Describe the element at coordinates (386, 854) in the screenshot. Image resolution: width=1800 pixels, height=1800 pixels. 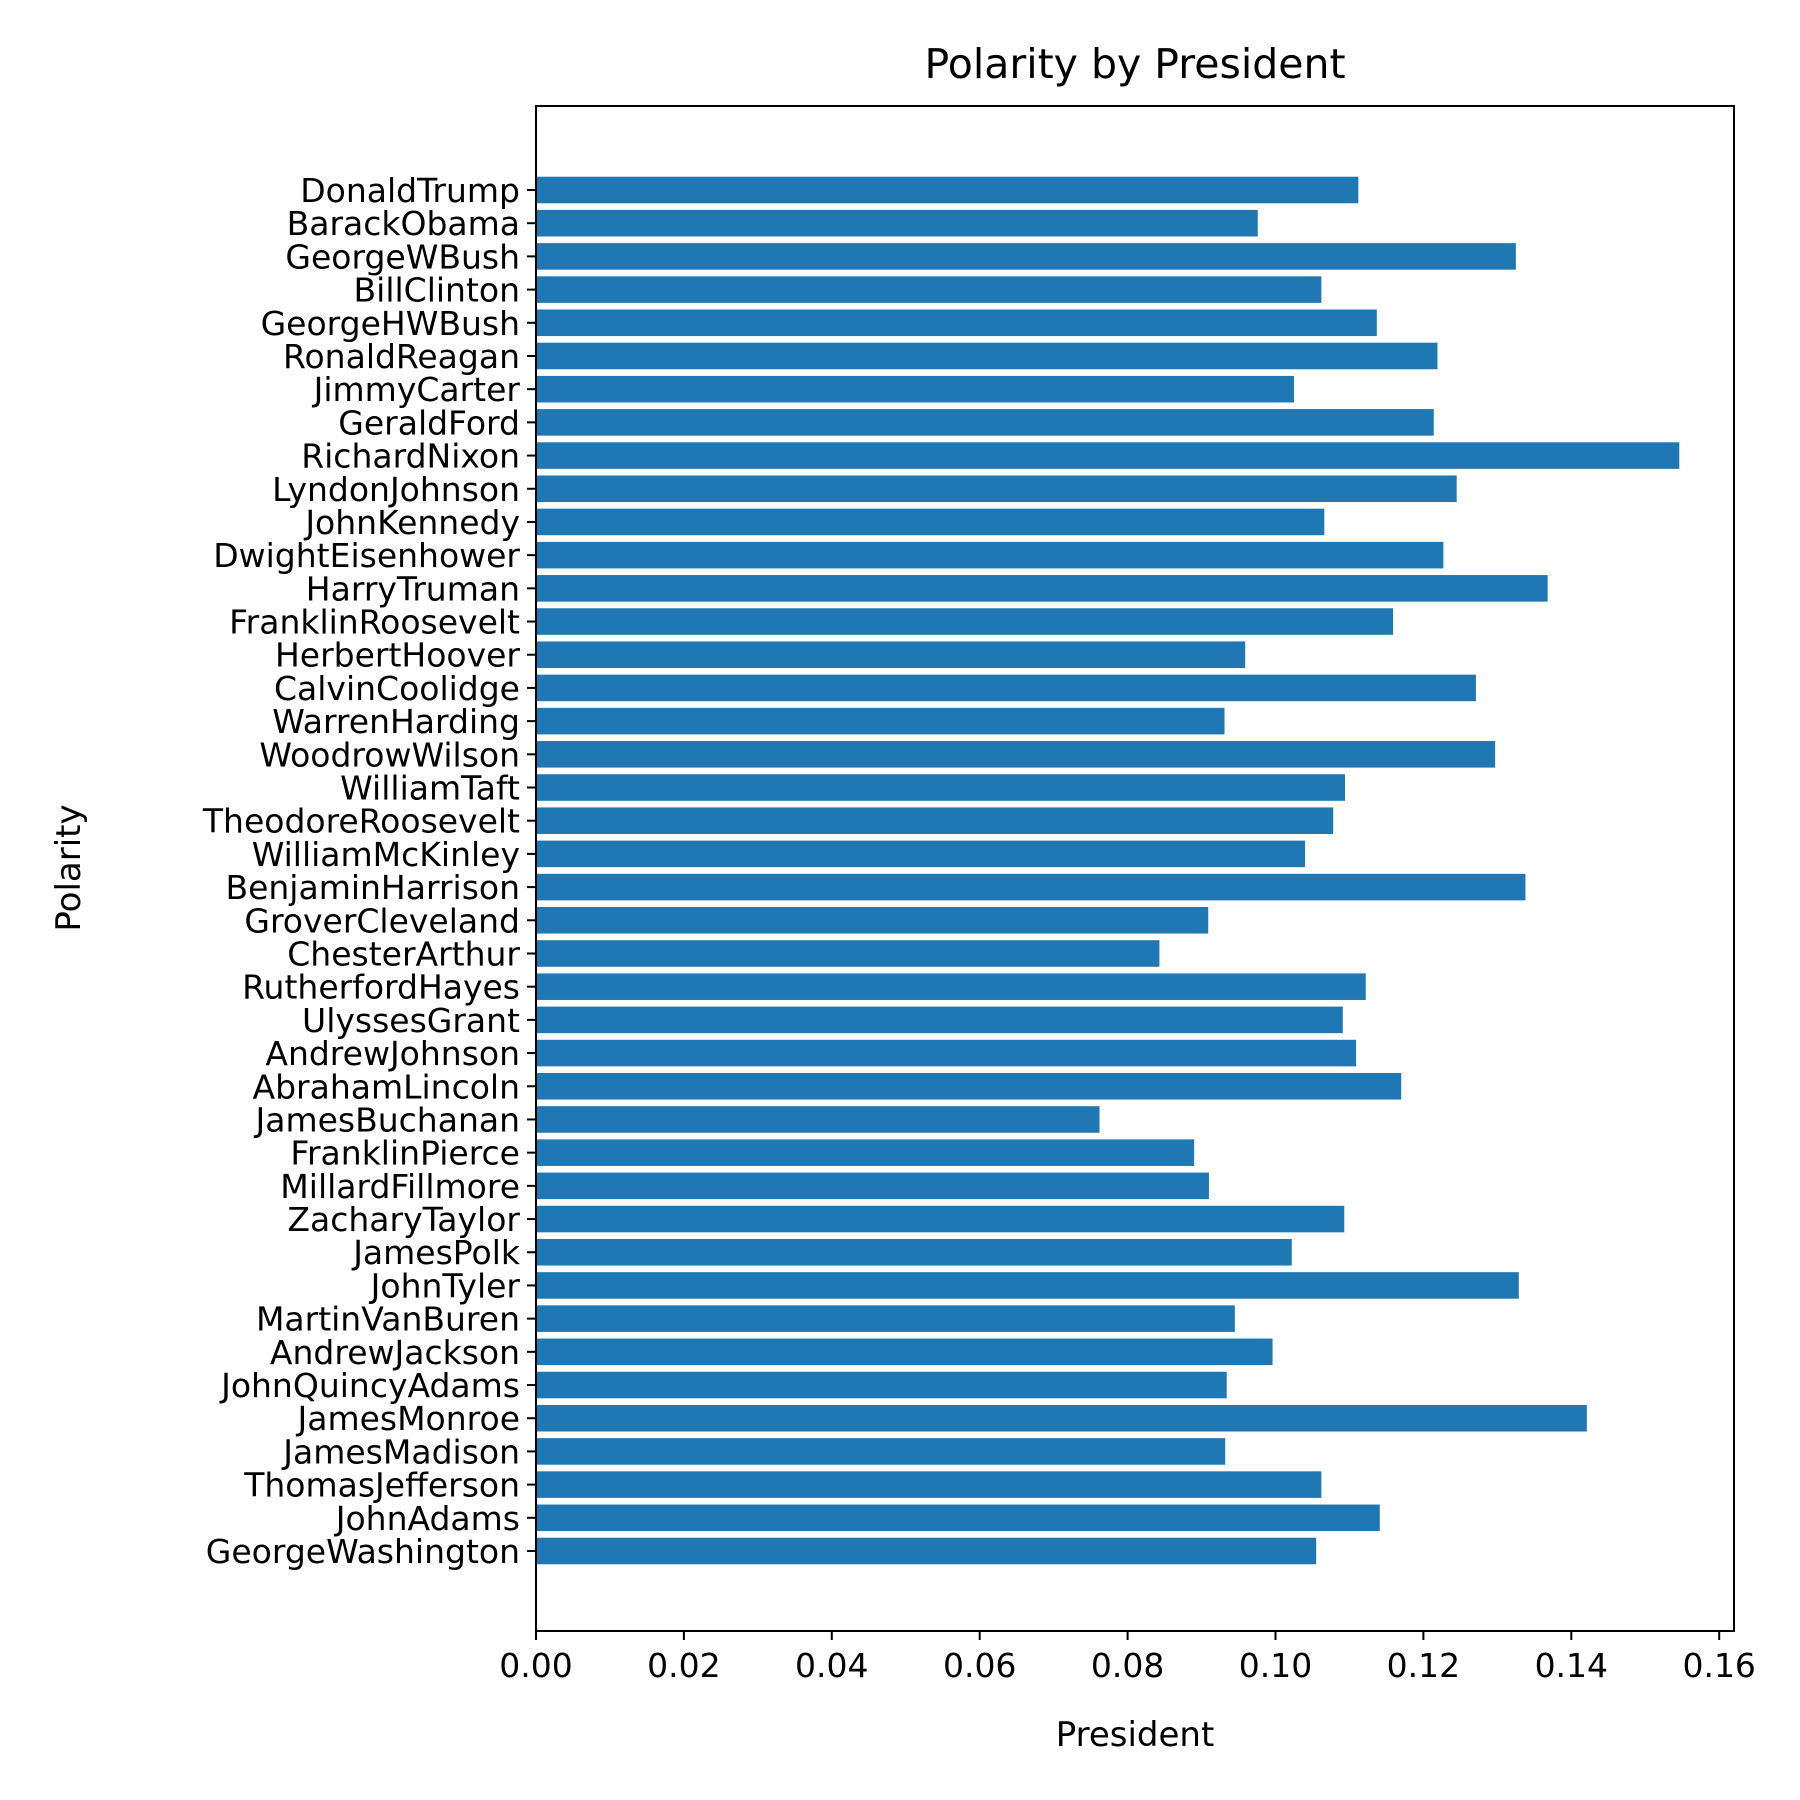
I see `y-tick-label: WilliamMcKinley` at that location.